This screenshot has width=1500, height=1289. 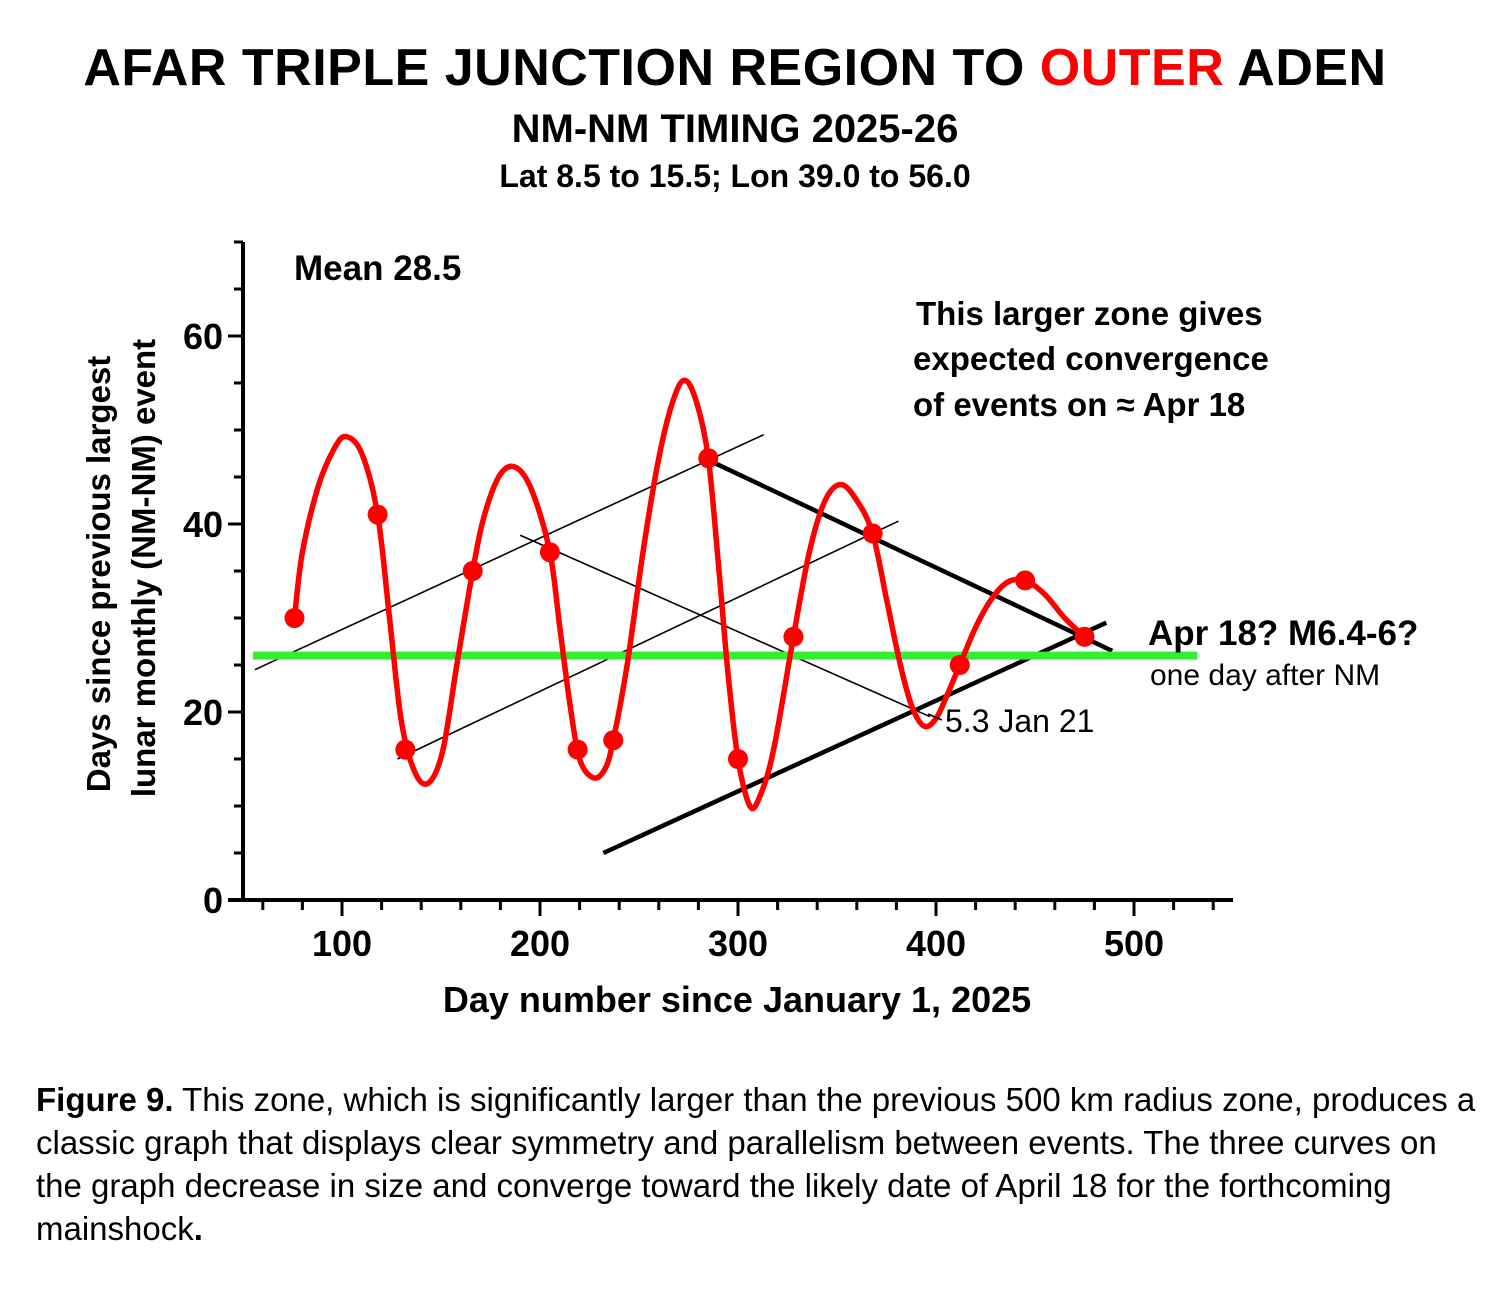 I want to click on y-tick-label-40: 40, so click(x=203, y=524).